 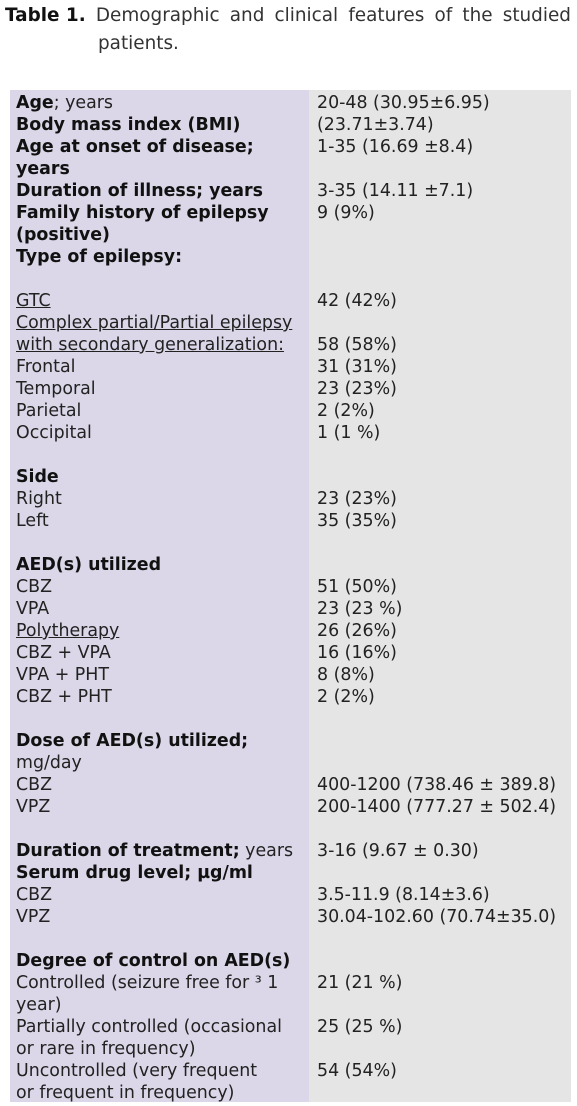 I want to click on row-label: (positive), so click(x=159, y=235).